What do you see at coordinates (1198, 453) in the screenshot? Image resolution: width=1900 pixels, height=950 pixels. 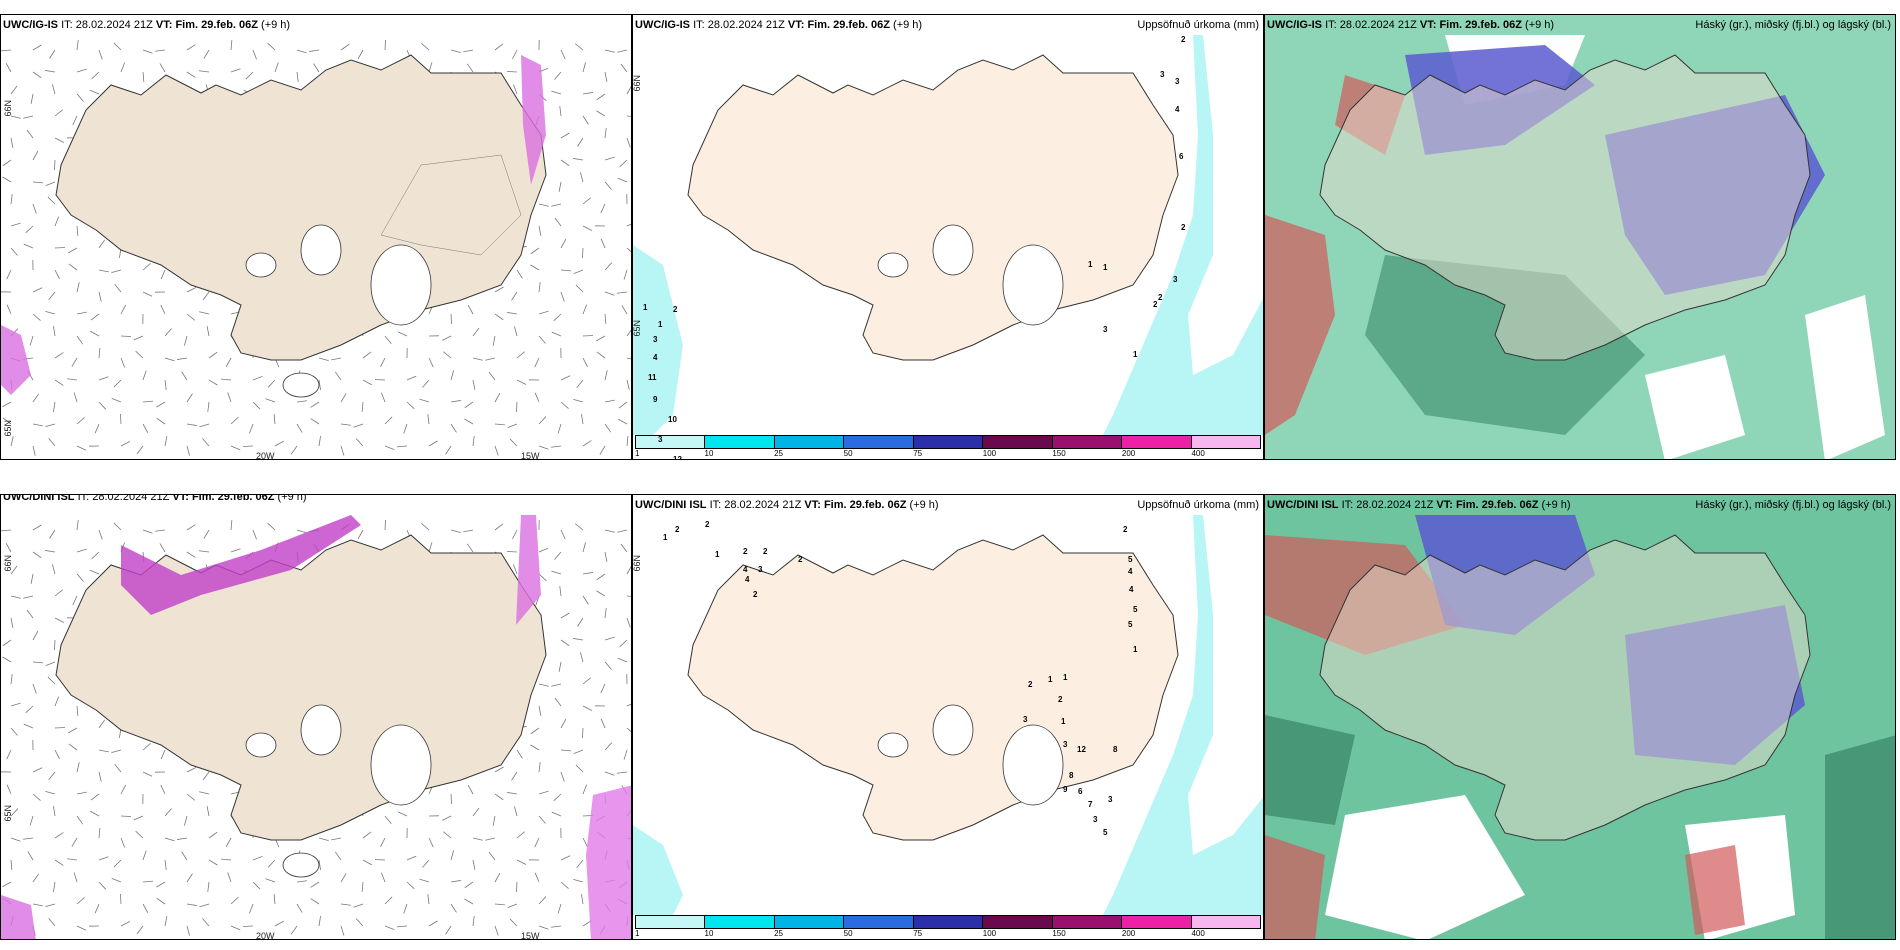 I see `legend-tick-label: 400` at bounding box center [1198, 453].